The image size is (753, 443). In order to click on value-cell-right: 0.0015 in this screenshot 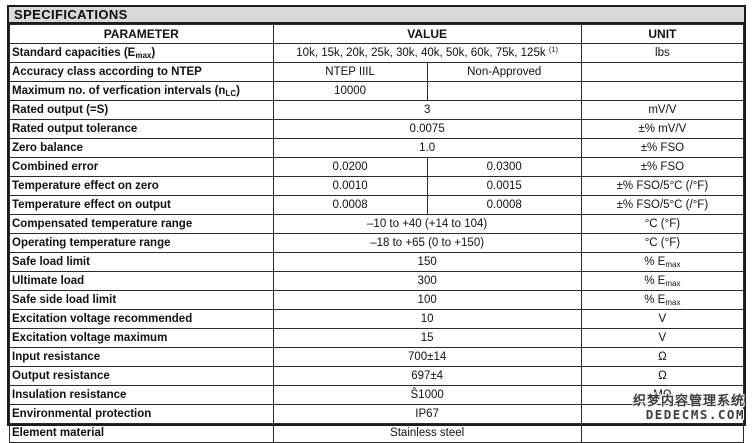, I will do `click(504, 186)`.